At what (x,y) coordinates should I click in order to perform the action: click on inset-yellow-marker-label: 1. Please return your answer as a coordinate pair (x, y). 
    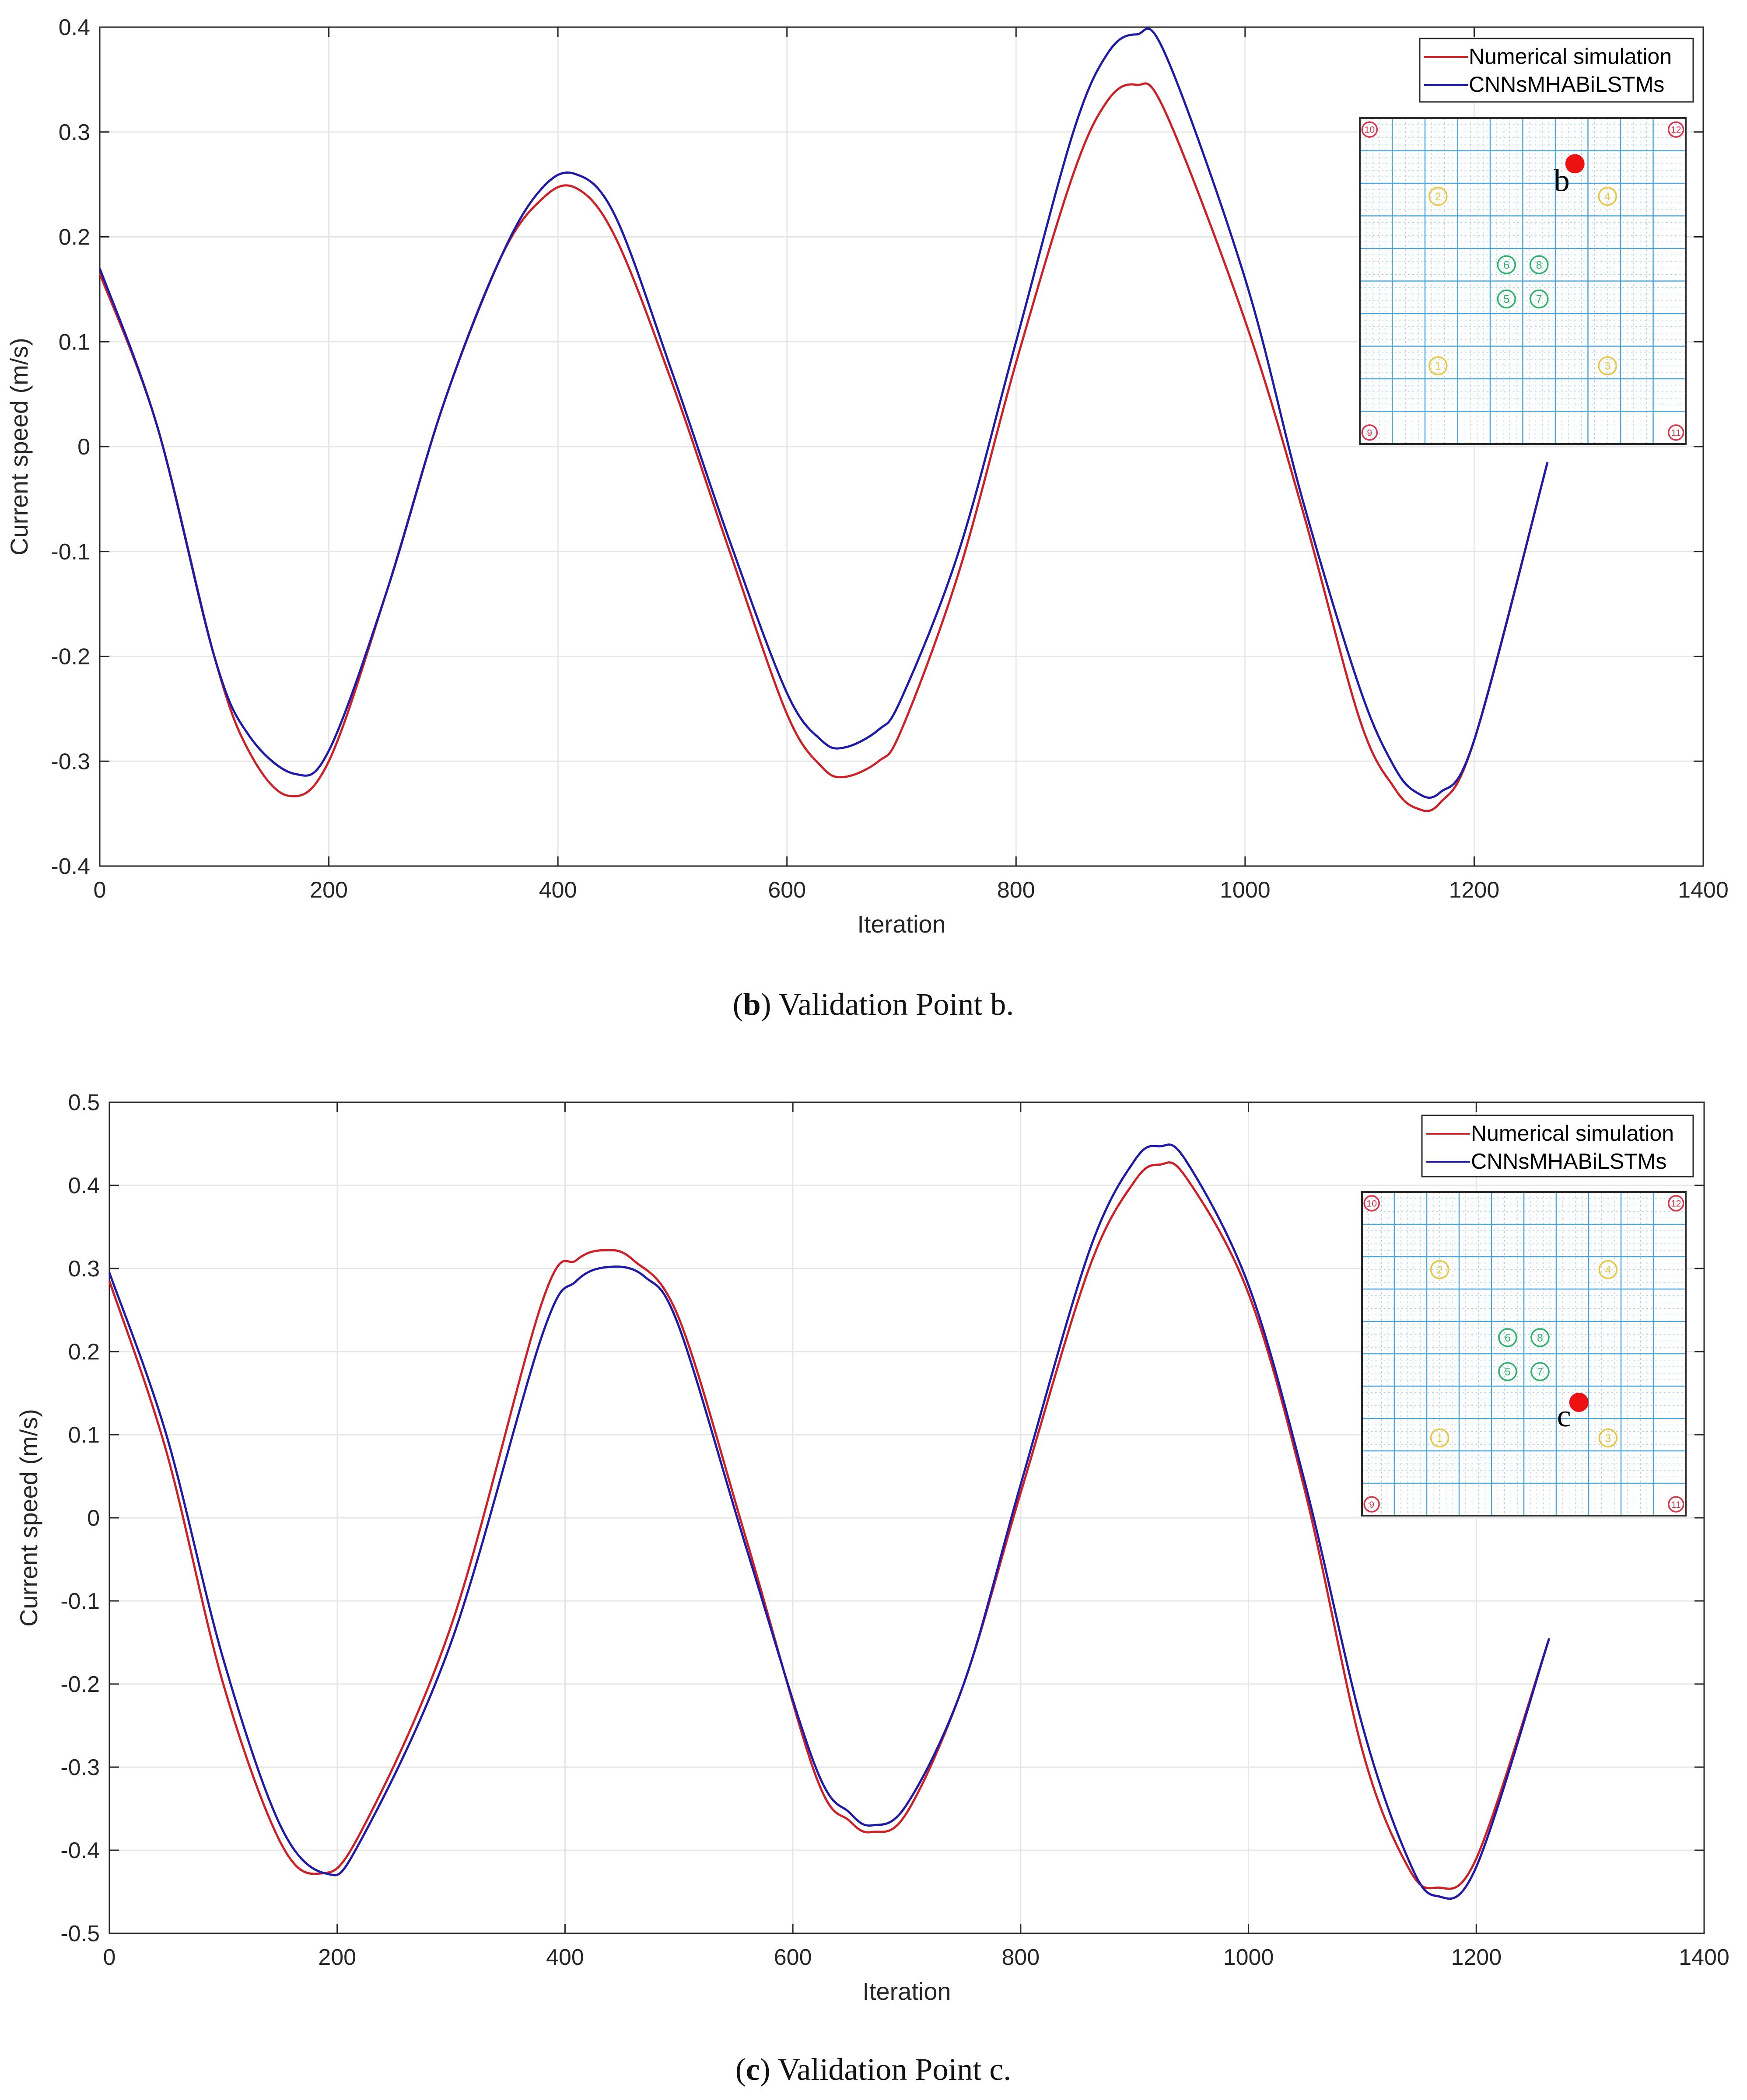
    Looking at the image, I should click on (1440, 1438).